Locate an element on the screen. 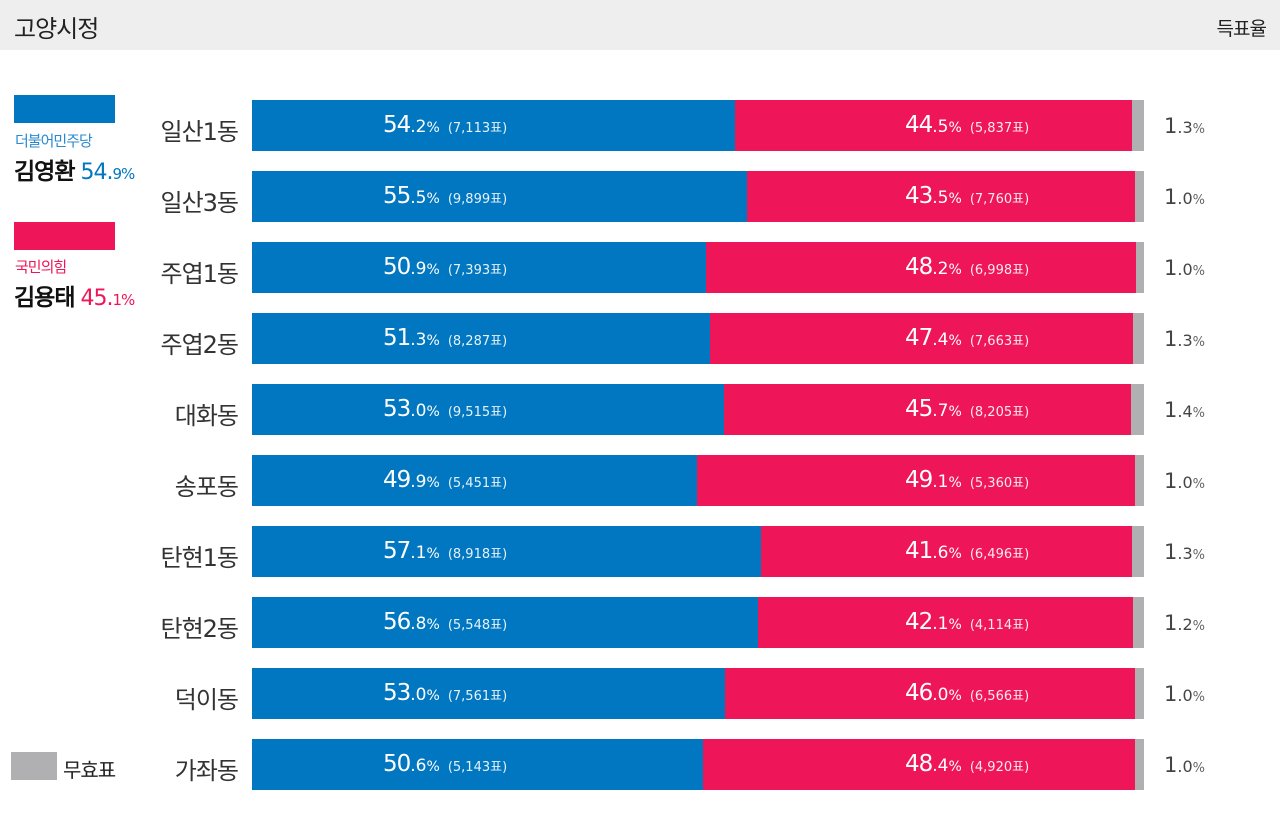 The width and height of the screenshot is (1280, 819). value-party-a-int: 51 is located at coordinates (397, 338).